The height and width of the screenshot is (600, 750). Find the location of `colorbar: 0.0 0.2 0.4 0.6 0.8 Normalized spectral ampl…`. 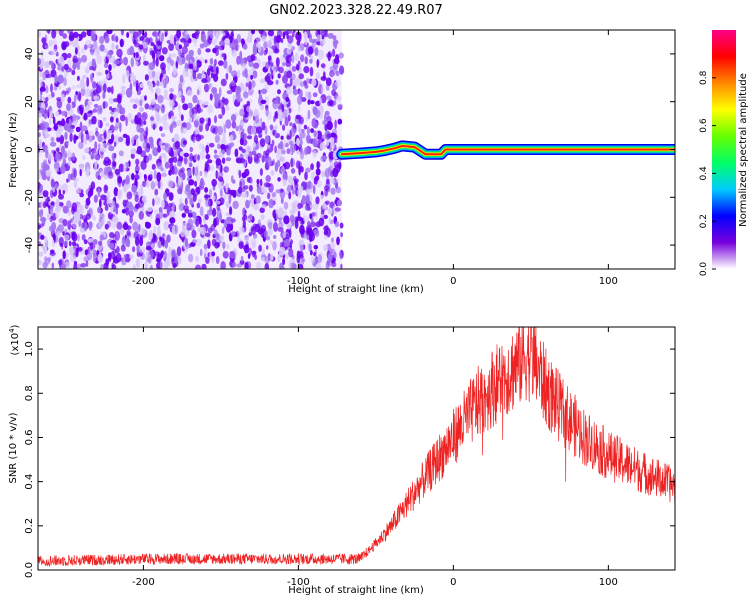

colorbar: 0.0 0.2 0.4 0.6 0.8 Normalized spectral ampl… is located at coordinates (724, 153).